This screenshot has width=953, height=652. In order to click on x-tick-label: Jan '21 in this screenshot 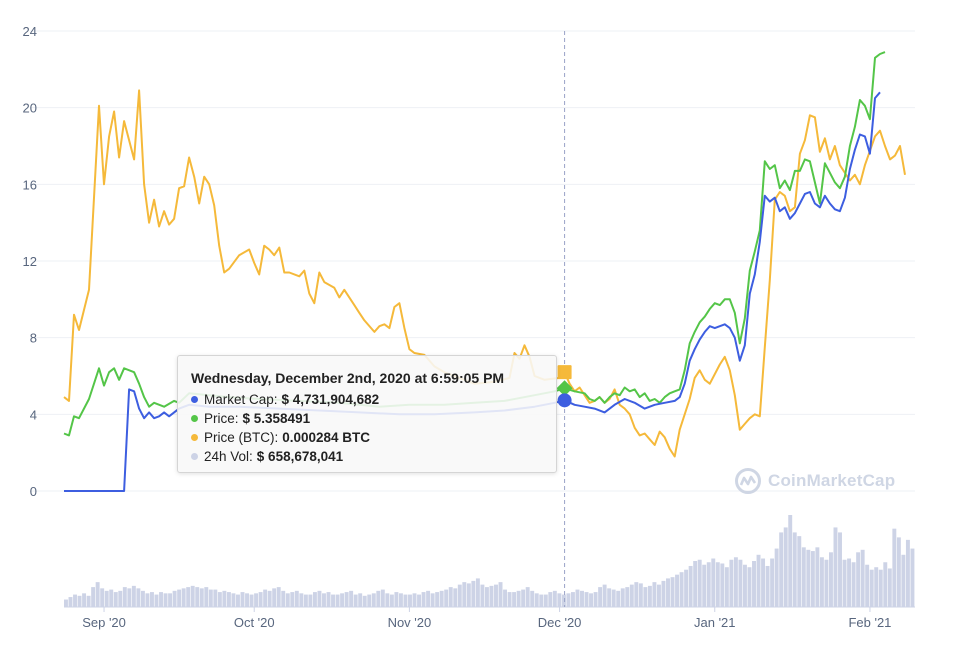, I will do `click(715, 622)`.